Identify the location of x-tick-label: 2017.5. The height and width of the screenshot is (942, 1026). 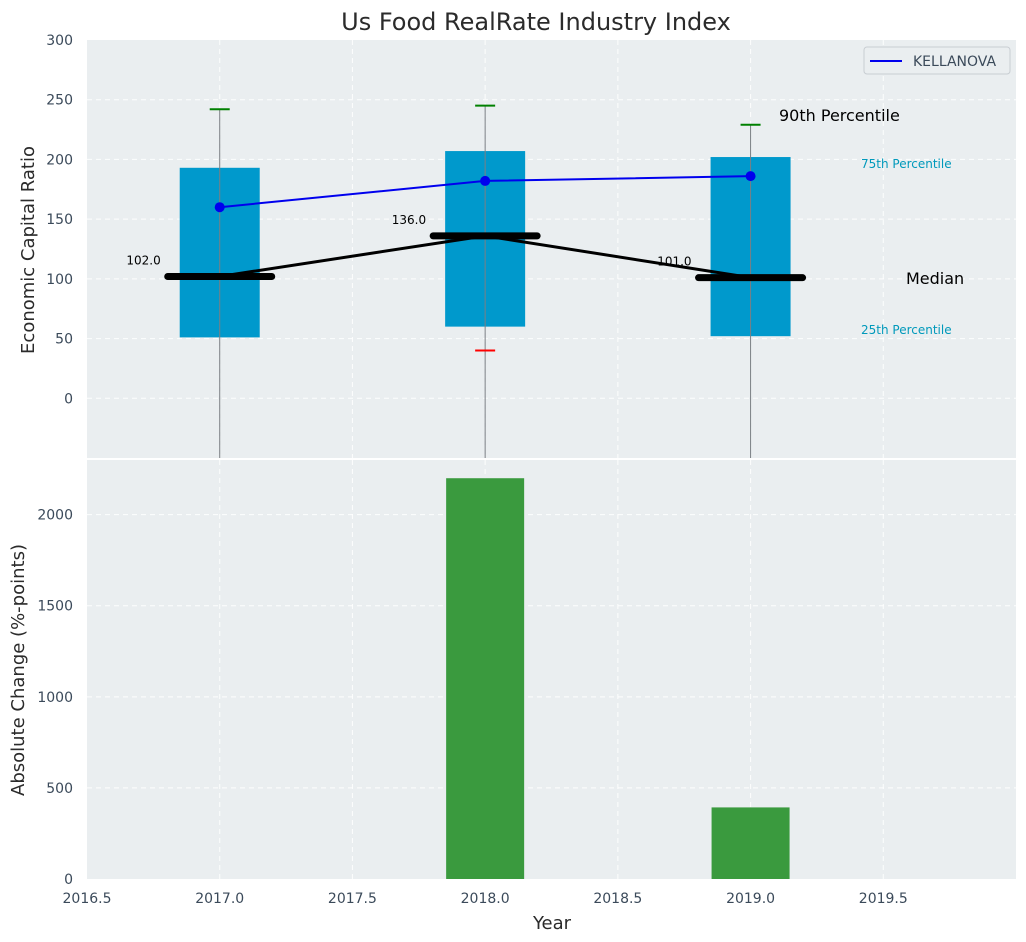
(352, 899).